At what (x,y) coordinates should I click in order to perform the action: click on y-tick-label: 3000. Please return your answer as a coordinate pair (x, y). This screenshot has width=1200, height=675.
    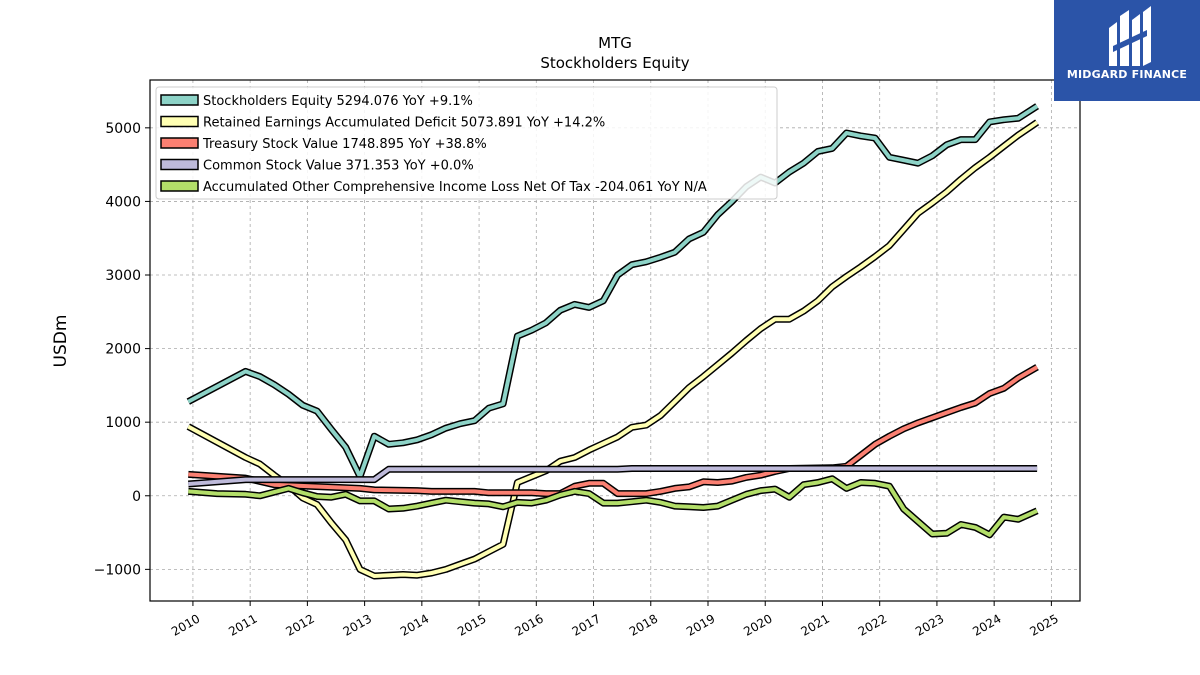
    Looking at the image, I should click on (123, 276).